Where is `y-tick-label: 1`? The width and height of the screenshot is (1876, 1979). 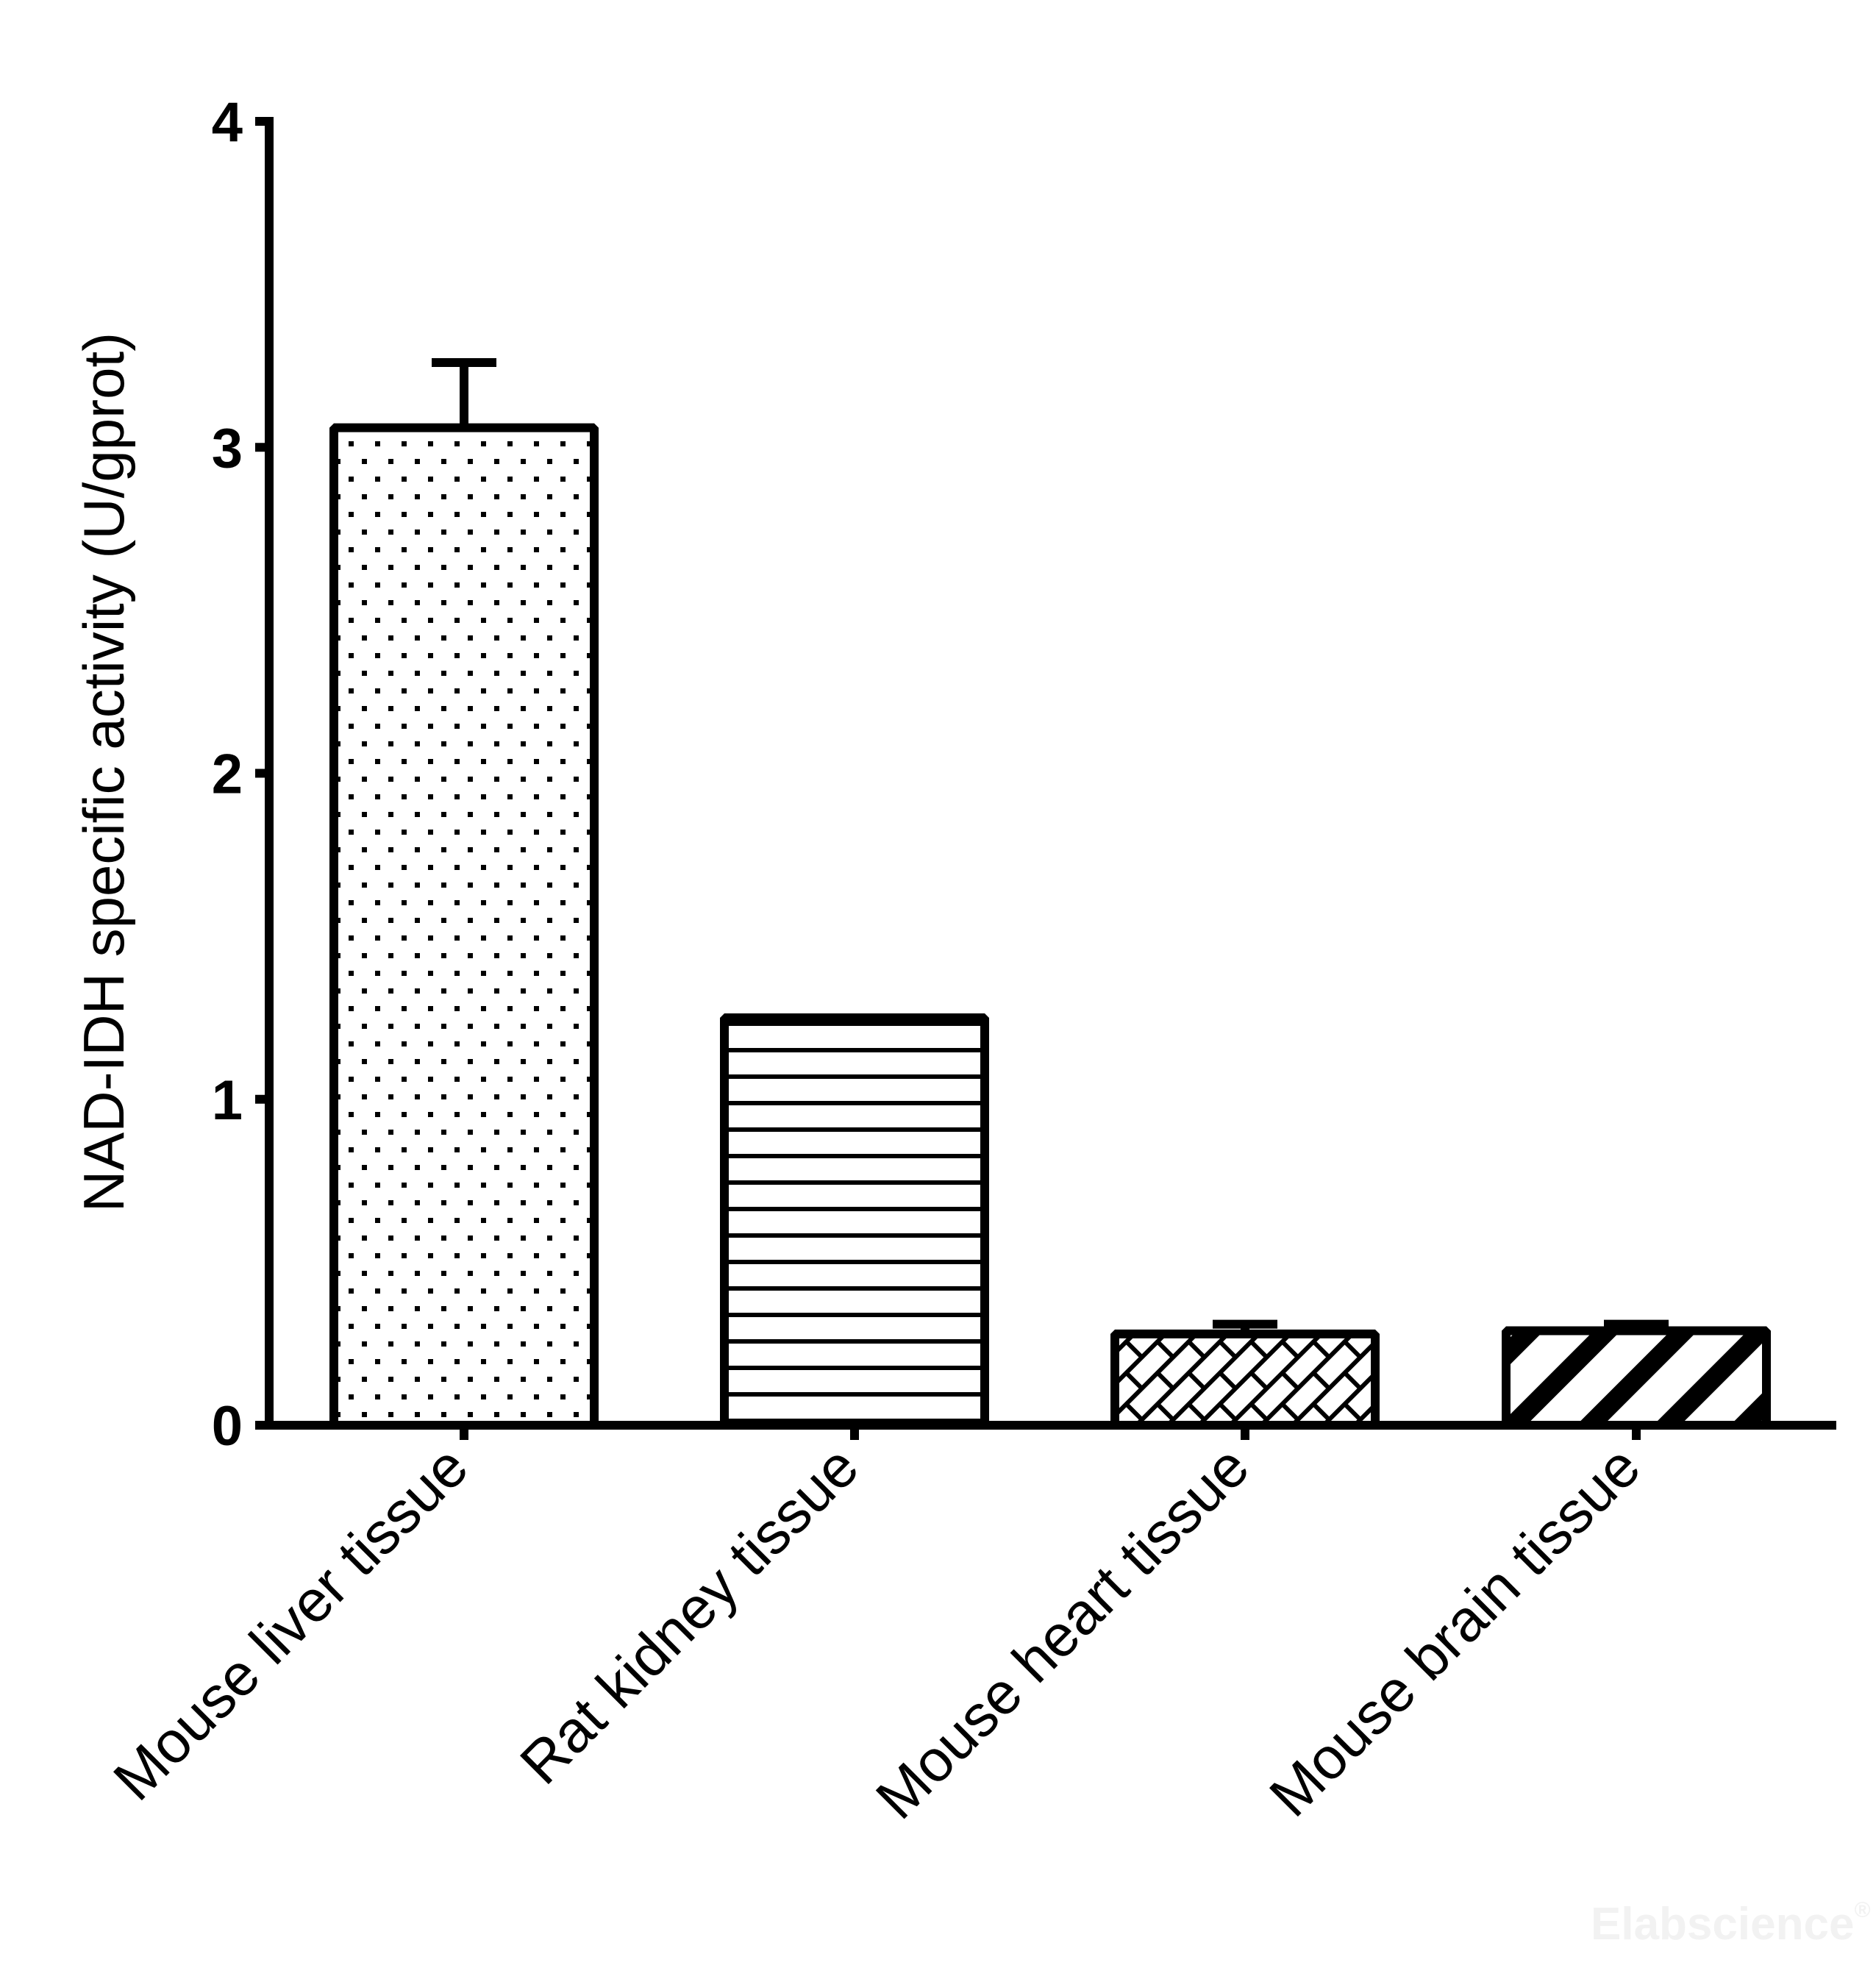
y-tick-label: 1 is located at coordinates (227, 1100).